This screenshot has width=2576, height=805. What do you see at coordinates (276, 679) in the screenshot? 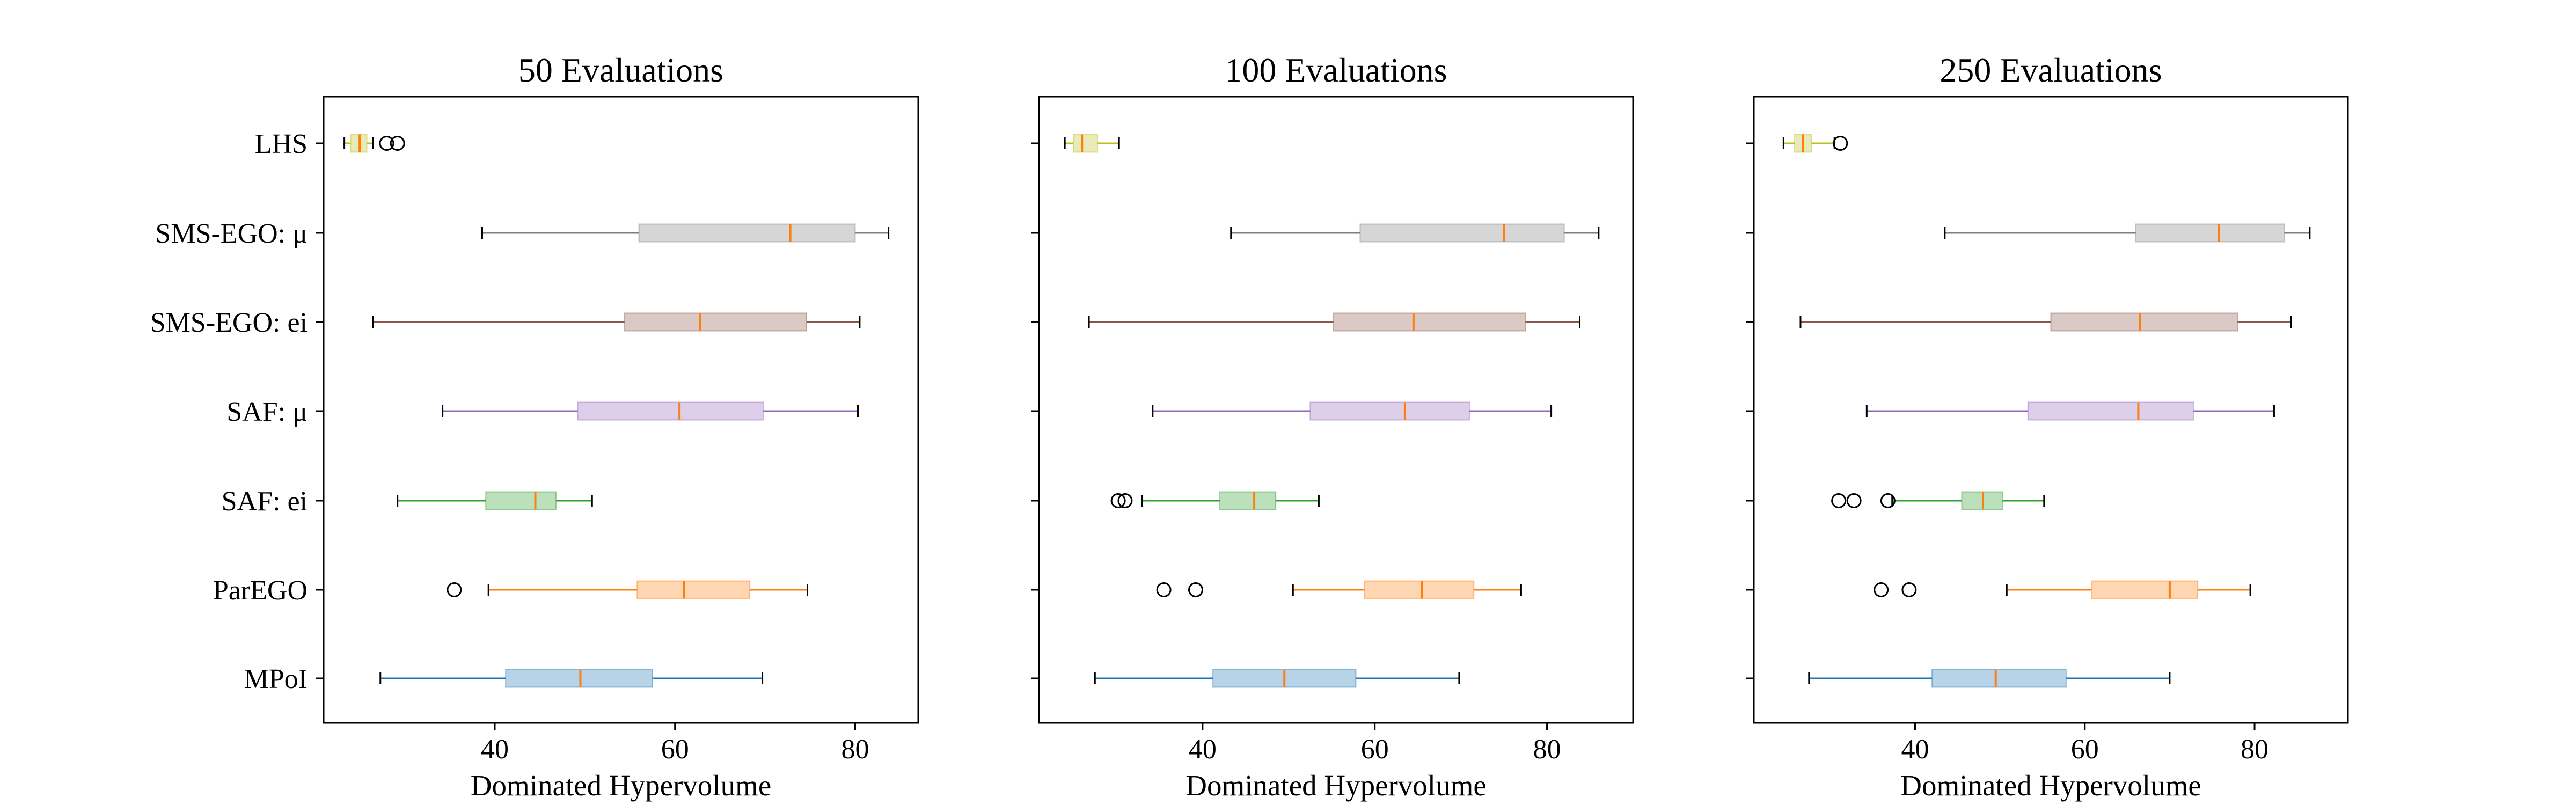
I see `y-tick-label: MPoI` at bounding box center [276, 679].